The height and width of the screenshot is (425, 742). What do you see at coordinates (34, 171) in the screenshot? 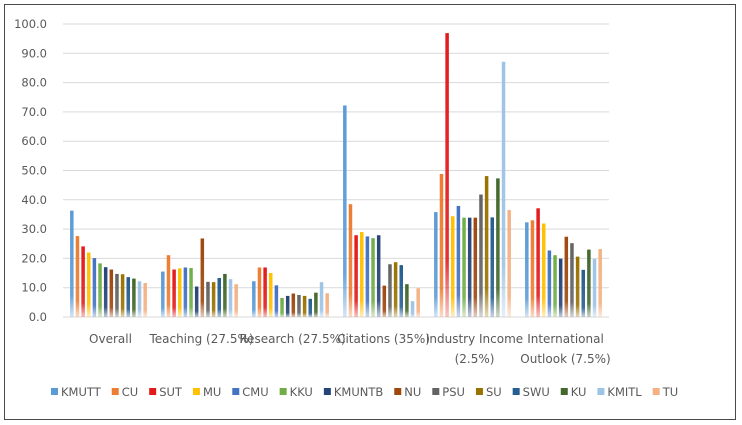
I see `y-tick-label: 50.0` at bounding box center [34, 171].